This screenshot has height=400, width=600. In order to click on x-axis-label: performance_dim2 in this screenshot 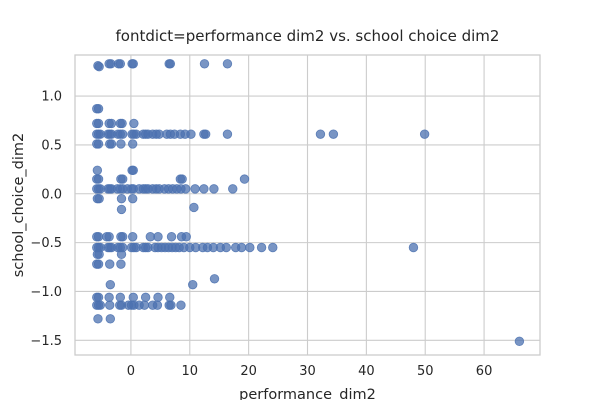, I will do `click(307, 393)`.